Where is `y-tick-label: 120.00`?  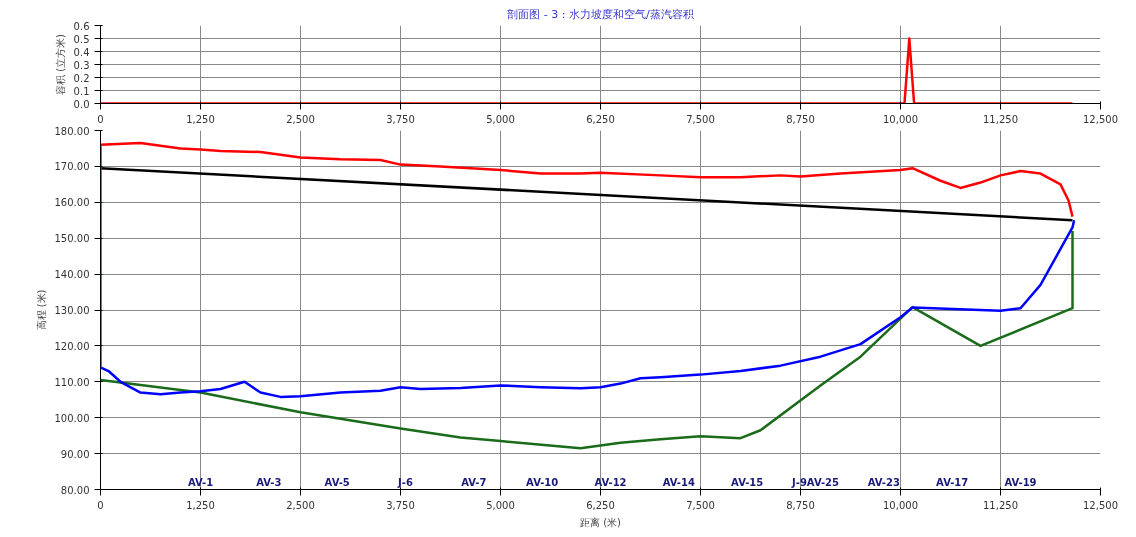 y-tick-label: 120.00 is located at coordinates (72, 346).